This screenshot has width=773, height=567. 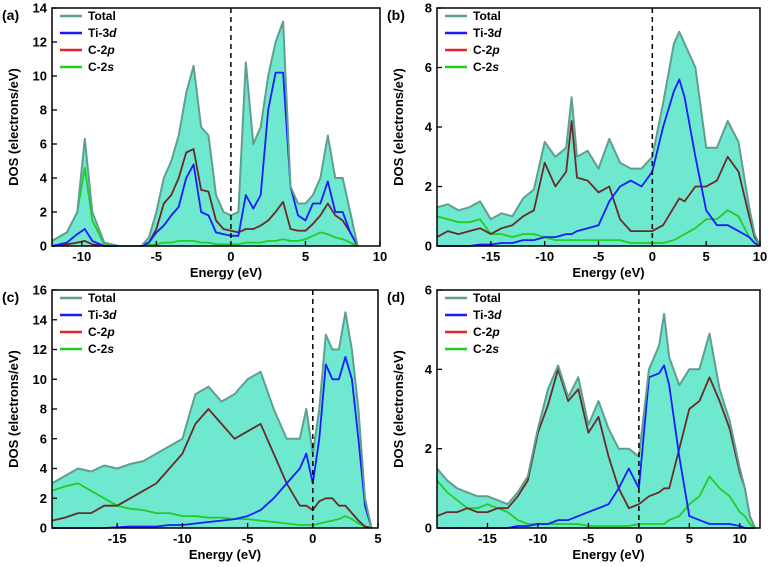 I want to click on panel-label: (b), so click(x=396, y=15).